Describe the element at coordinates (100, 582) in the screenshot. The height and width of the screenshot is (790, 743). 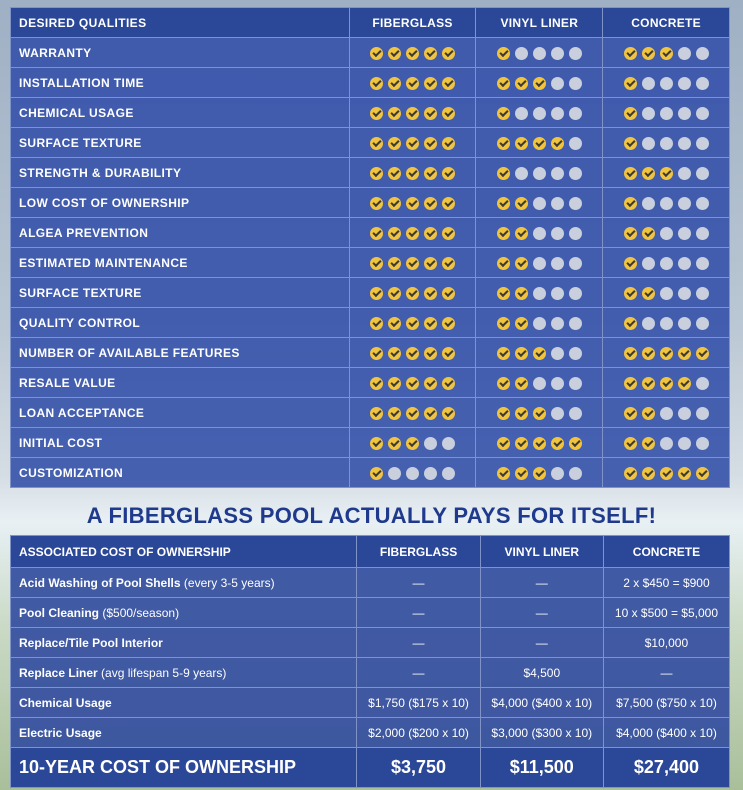
I see `cost-item: Acid Washing of Pool Shells` at that location.